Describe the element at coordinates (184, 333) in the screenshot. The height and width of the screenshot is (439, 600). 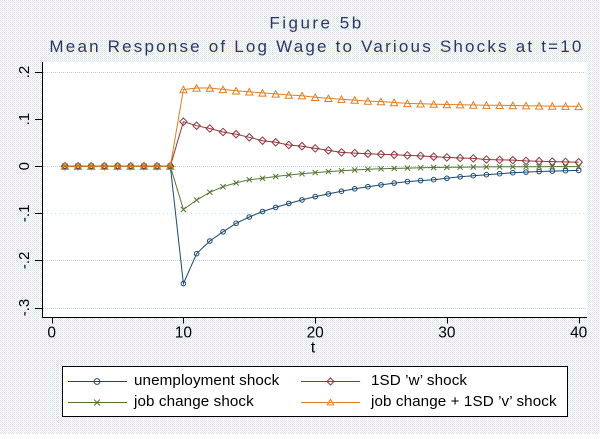
I see `svg-text: 10` at that location.